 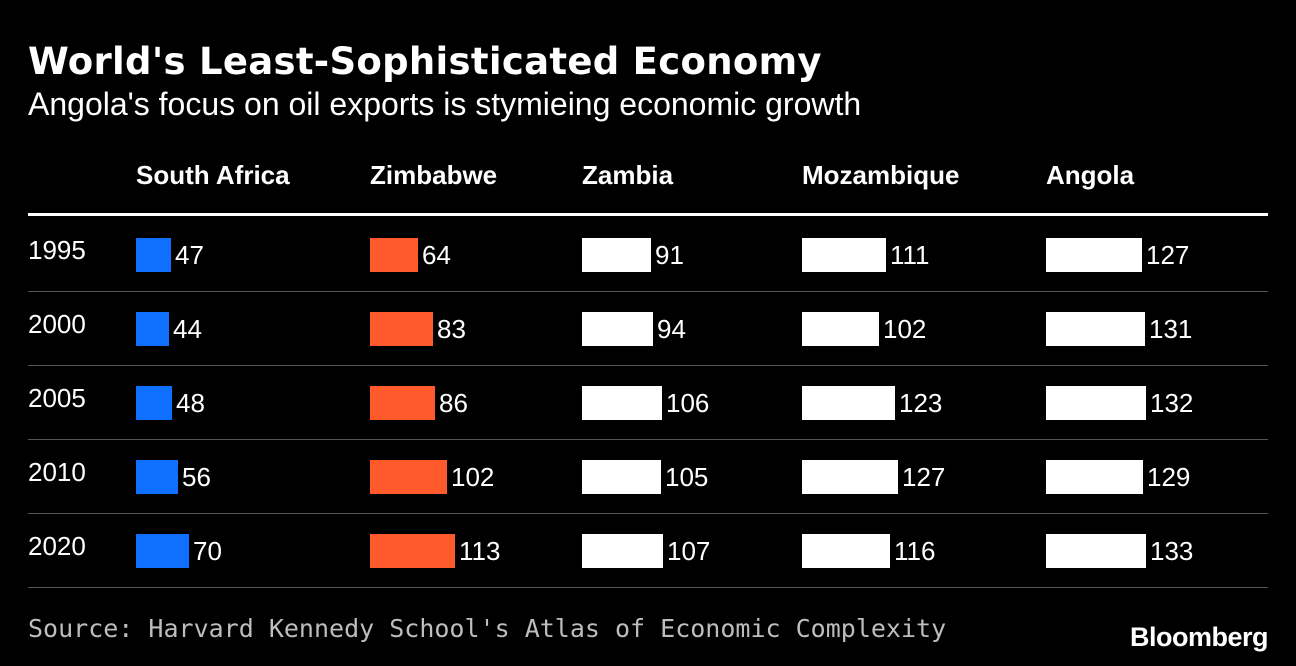 What do you see at coordinates (688, 403) in the screenshot?
I see `value-label-zambia-2005: 106` at bounding box center [688, 403].